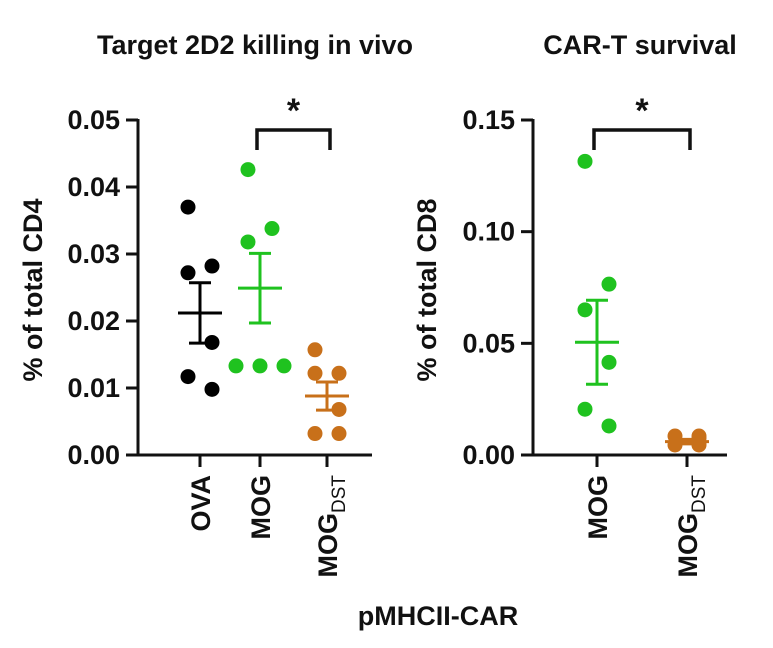  What do you see at coordinates (488, 232) in the screenshot?
I see `y-tick-label: 0.10` at bounding box center [488, 232].